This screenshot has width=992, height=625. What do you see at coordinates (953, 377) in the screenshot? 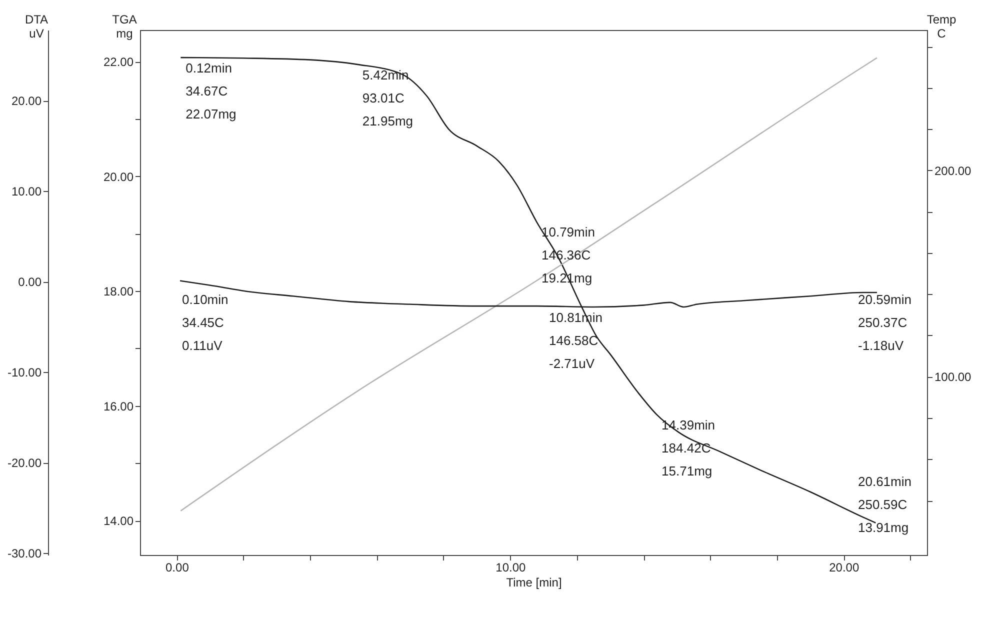
I see `y2-tick-label: 100.00` at bounding box center [953, 377].